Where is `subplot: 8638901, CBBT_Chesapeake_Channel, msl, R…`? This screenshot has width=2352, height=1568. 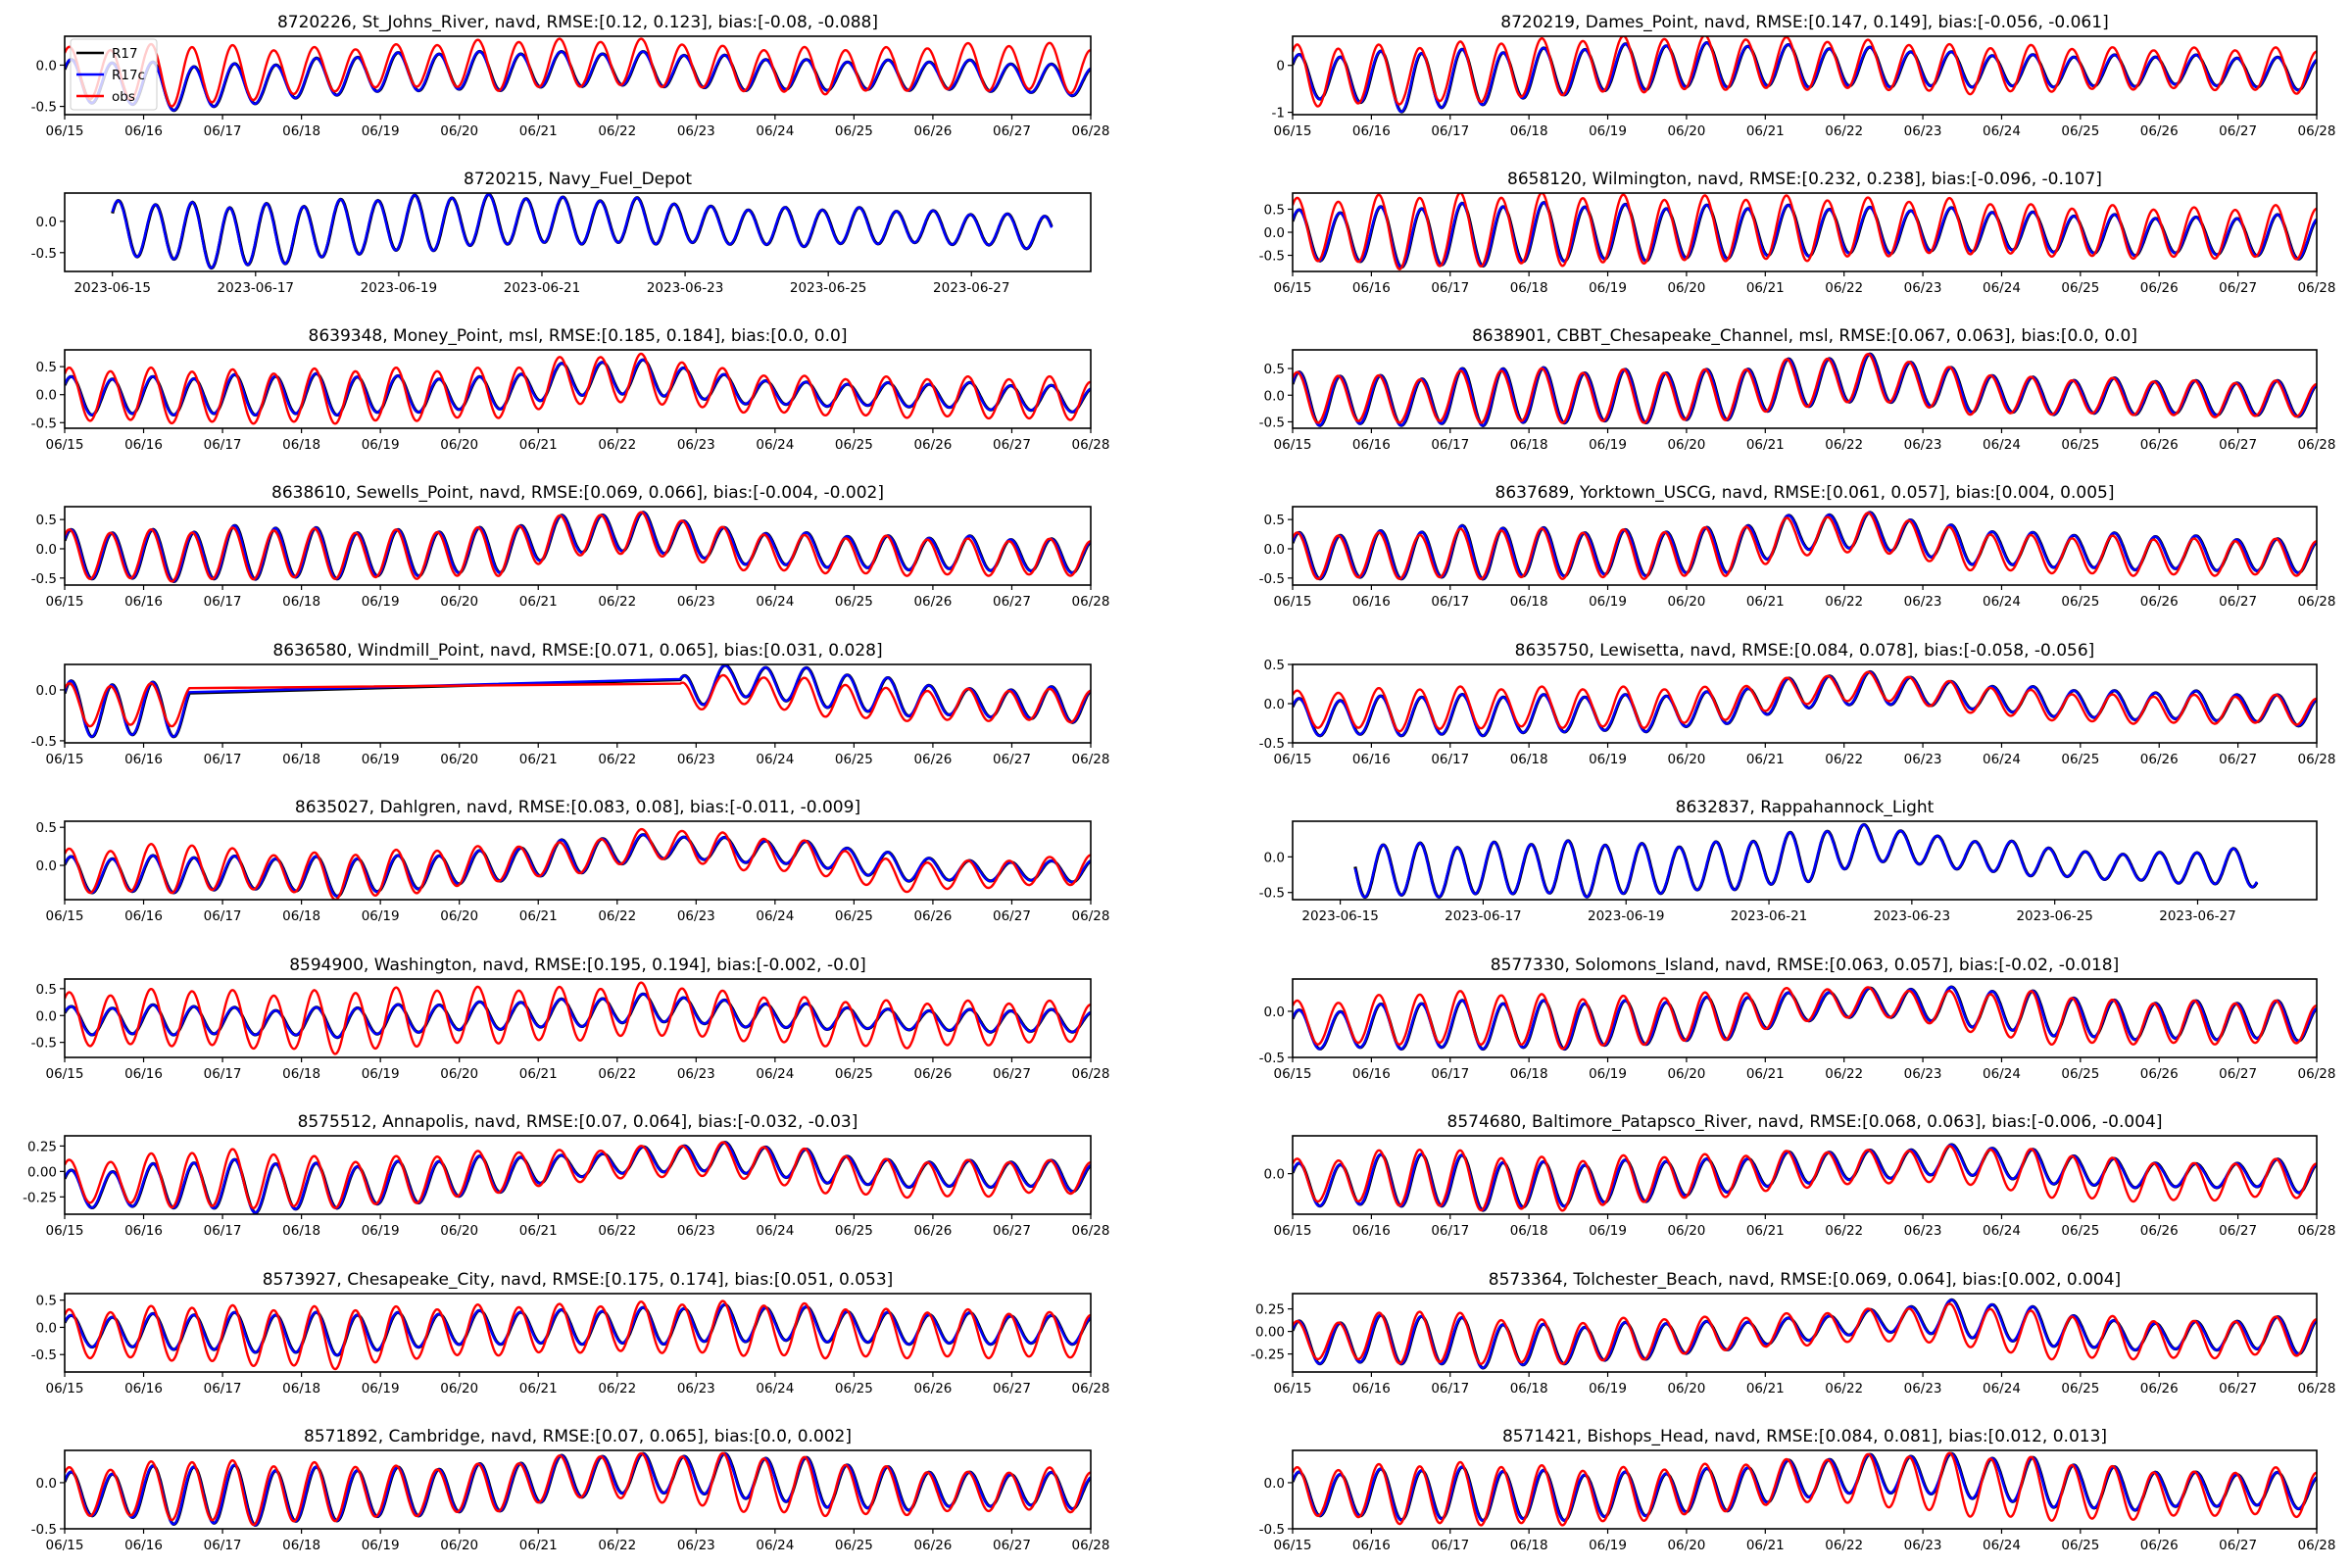
subplot: 8638901, CBBT_Chesapeake_Channel, msl, R… is located at coordinates (1797, 389).